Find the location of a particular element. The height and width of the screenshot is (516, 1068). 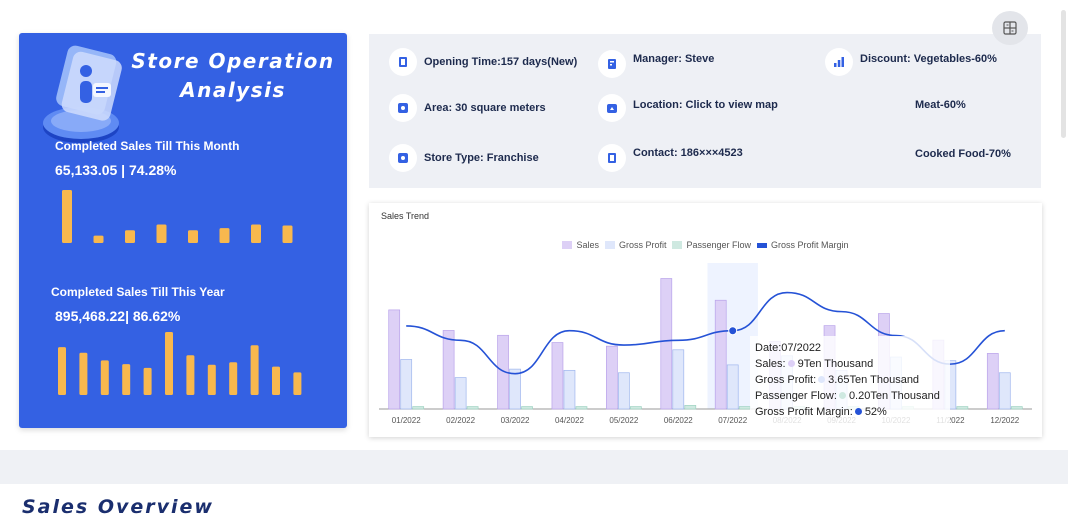

x-tick-label: 07/2022 is located at coordinates (732, 420).